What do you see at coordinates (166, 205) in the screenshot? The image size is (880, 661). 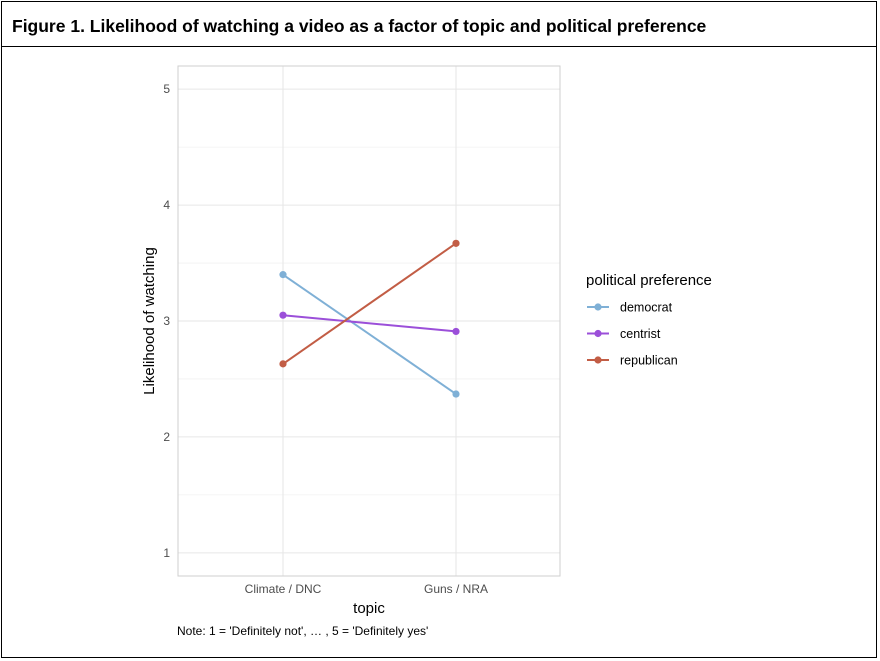 I see `y-tick-label: 4` at bounding box center [166, 205].